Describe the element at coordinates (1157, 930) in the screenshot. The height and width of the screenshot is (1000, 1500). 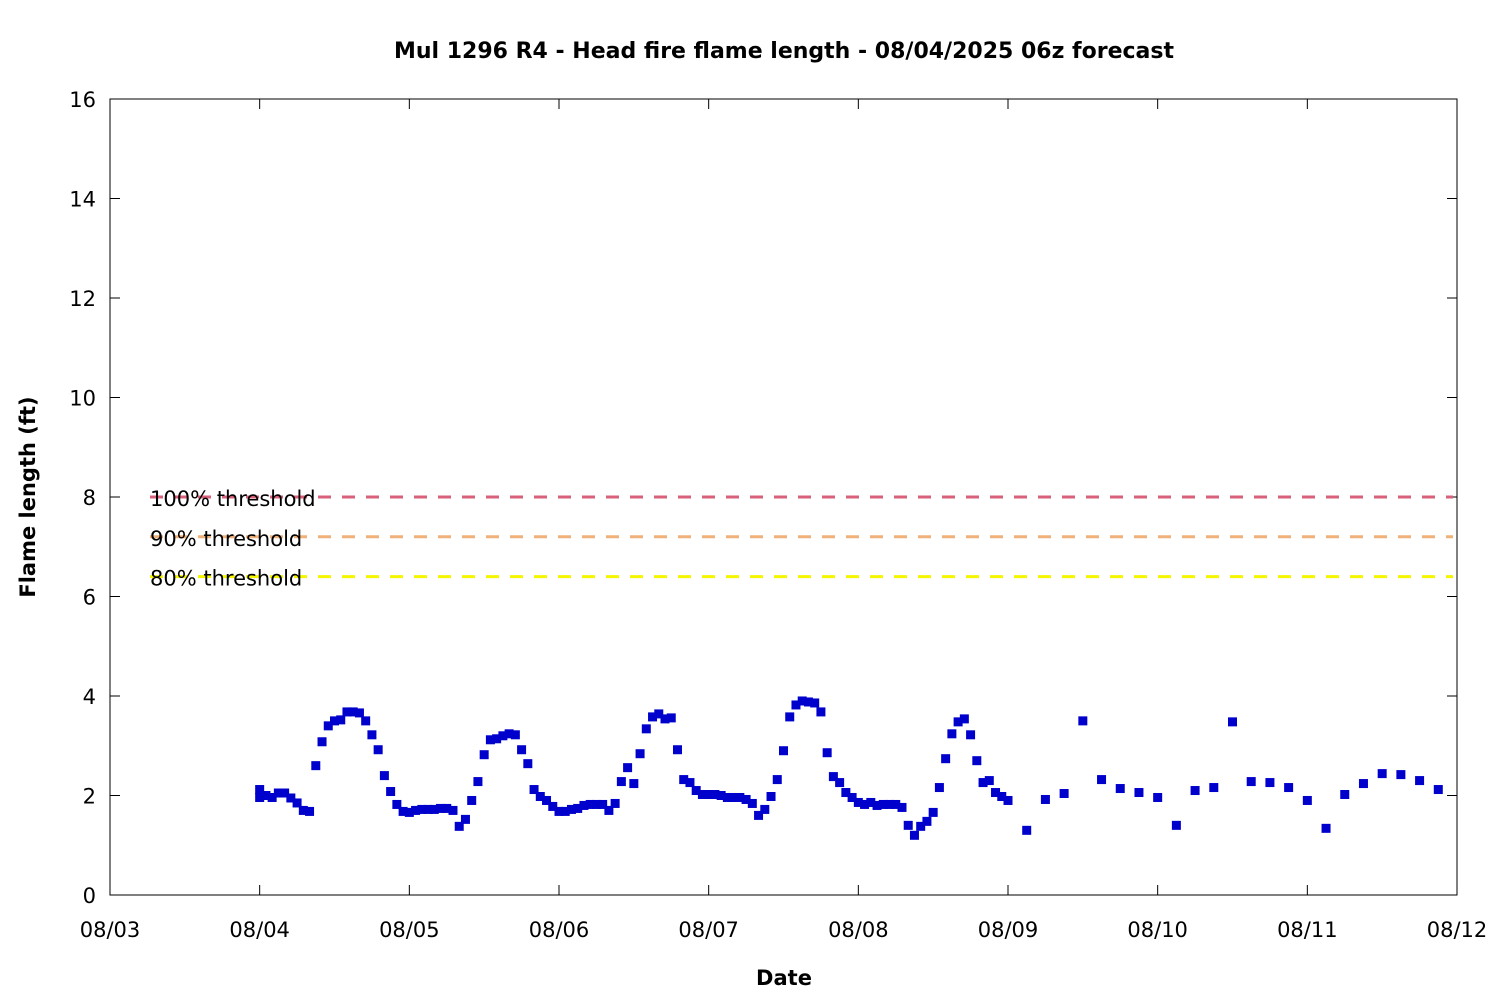
I see `x-tick-label: 08/10` at that location.